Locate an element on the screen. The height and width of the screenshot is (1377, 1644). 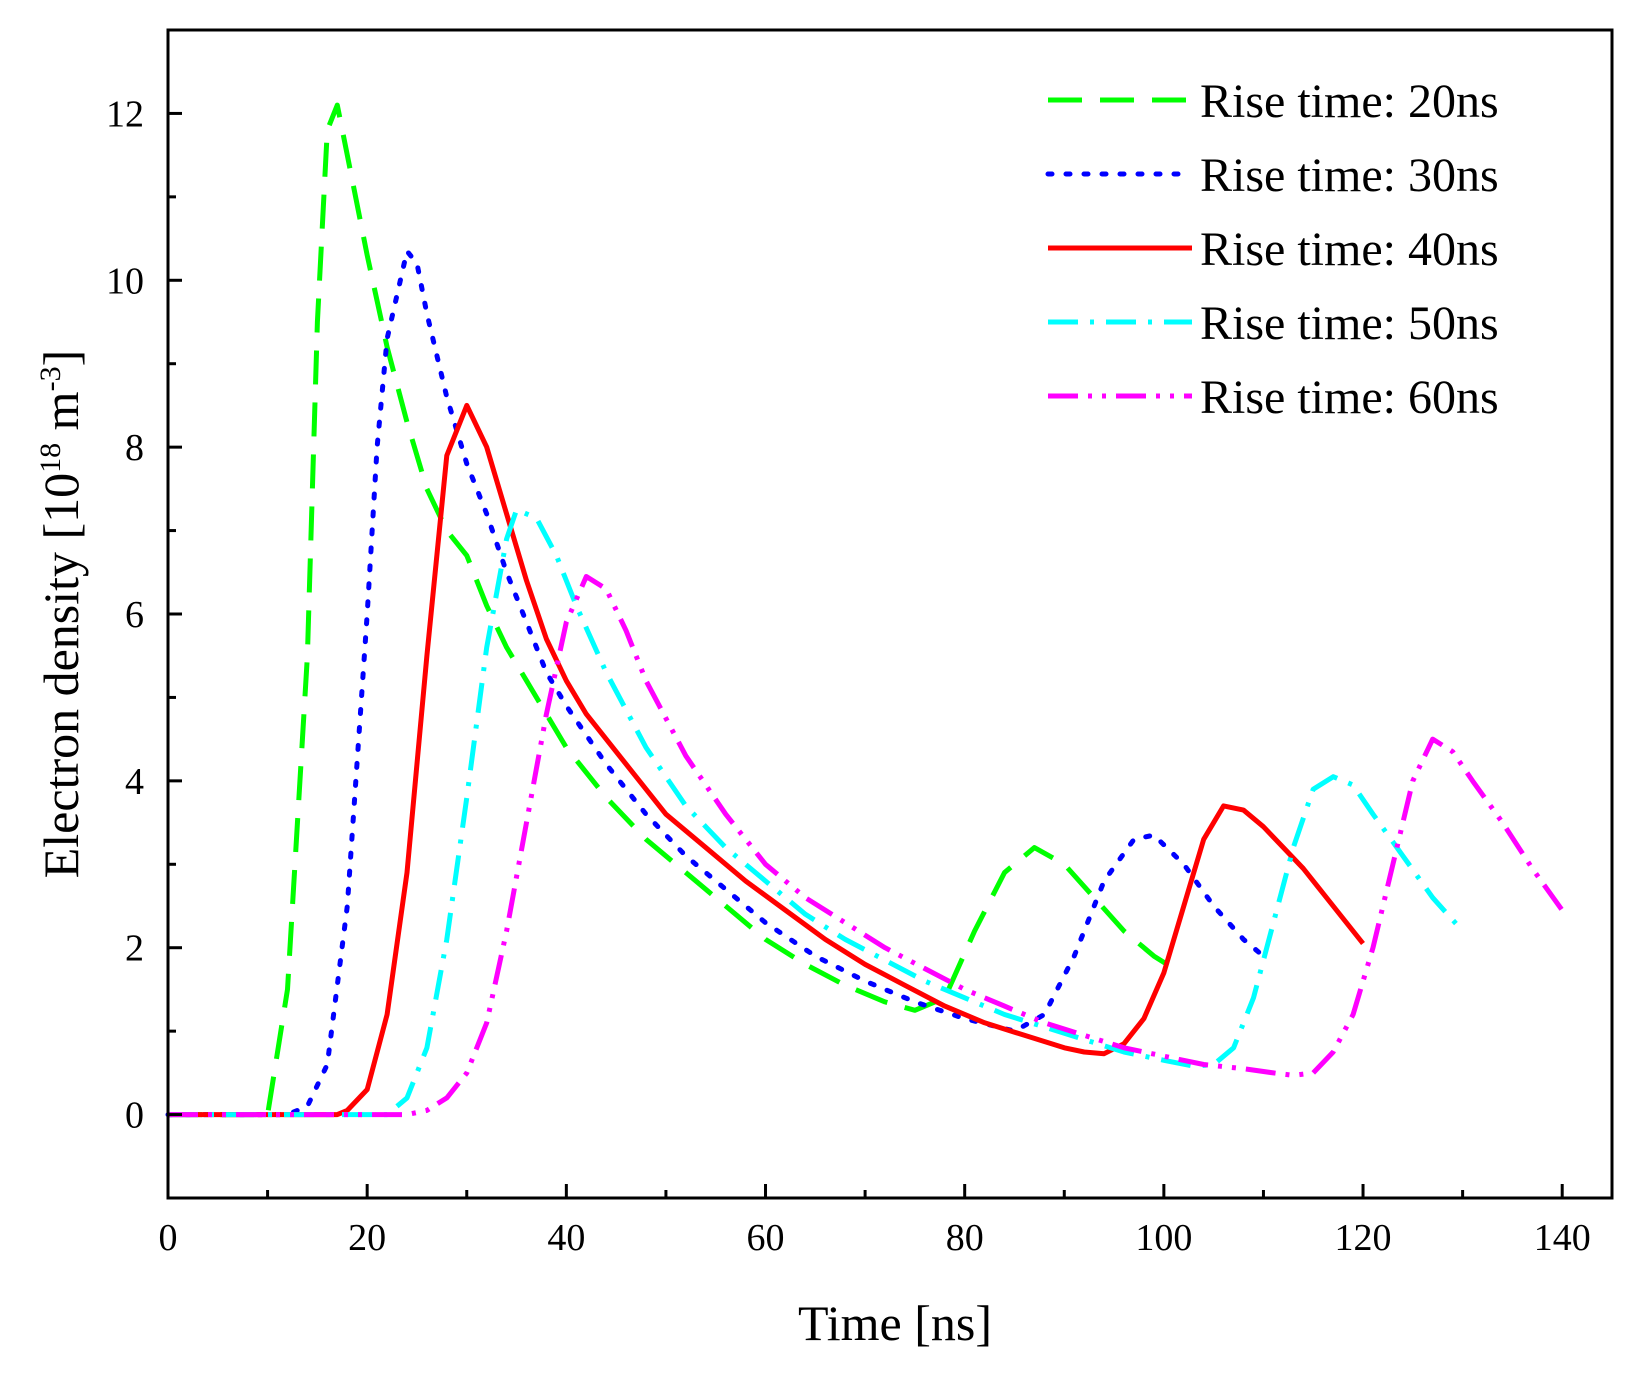
x-tick-label: 40 is located at coordinates (566, 1238).